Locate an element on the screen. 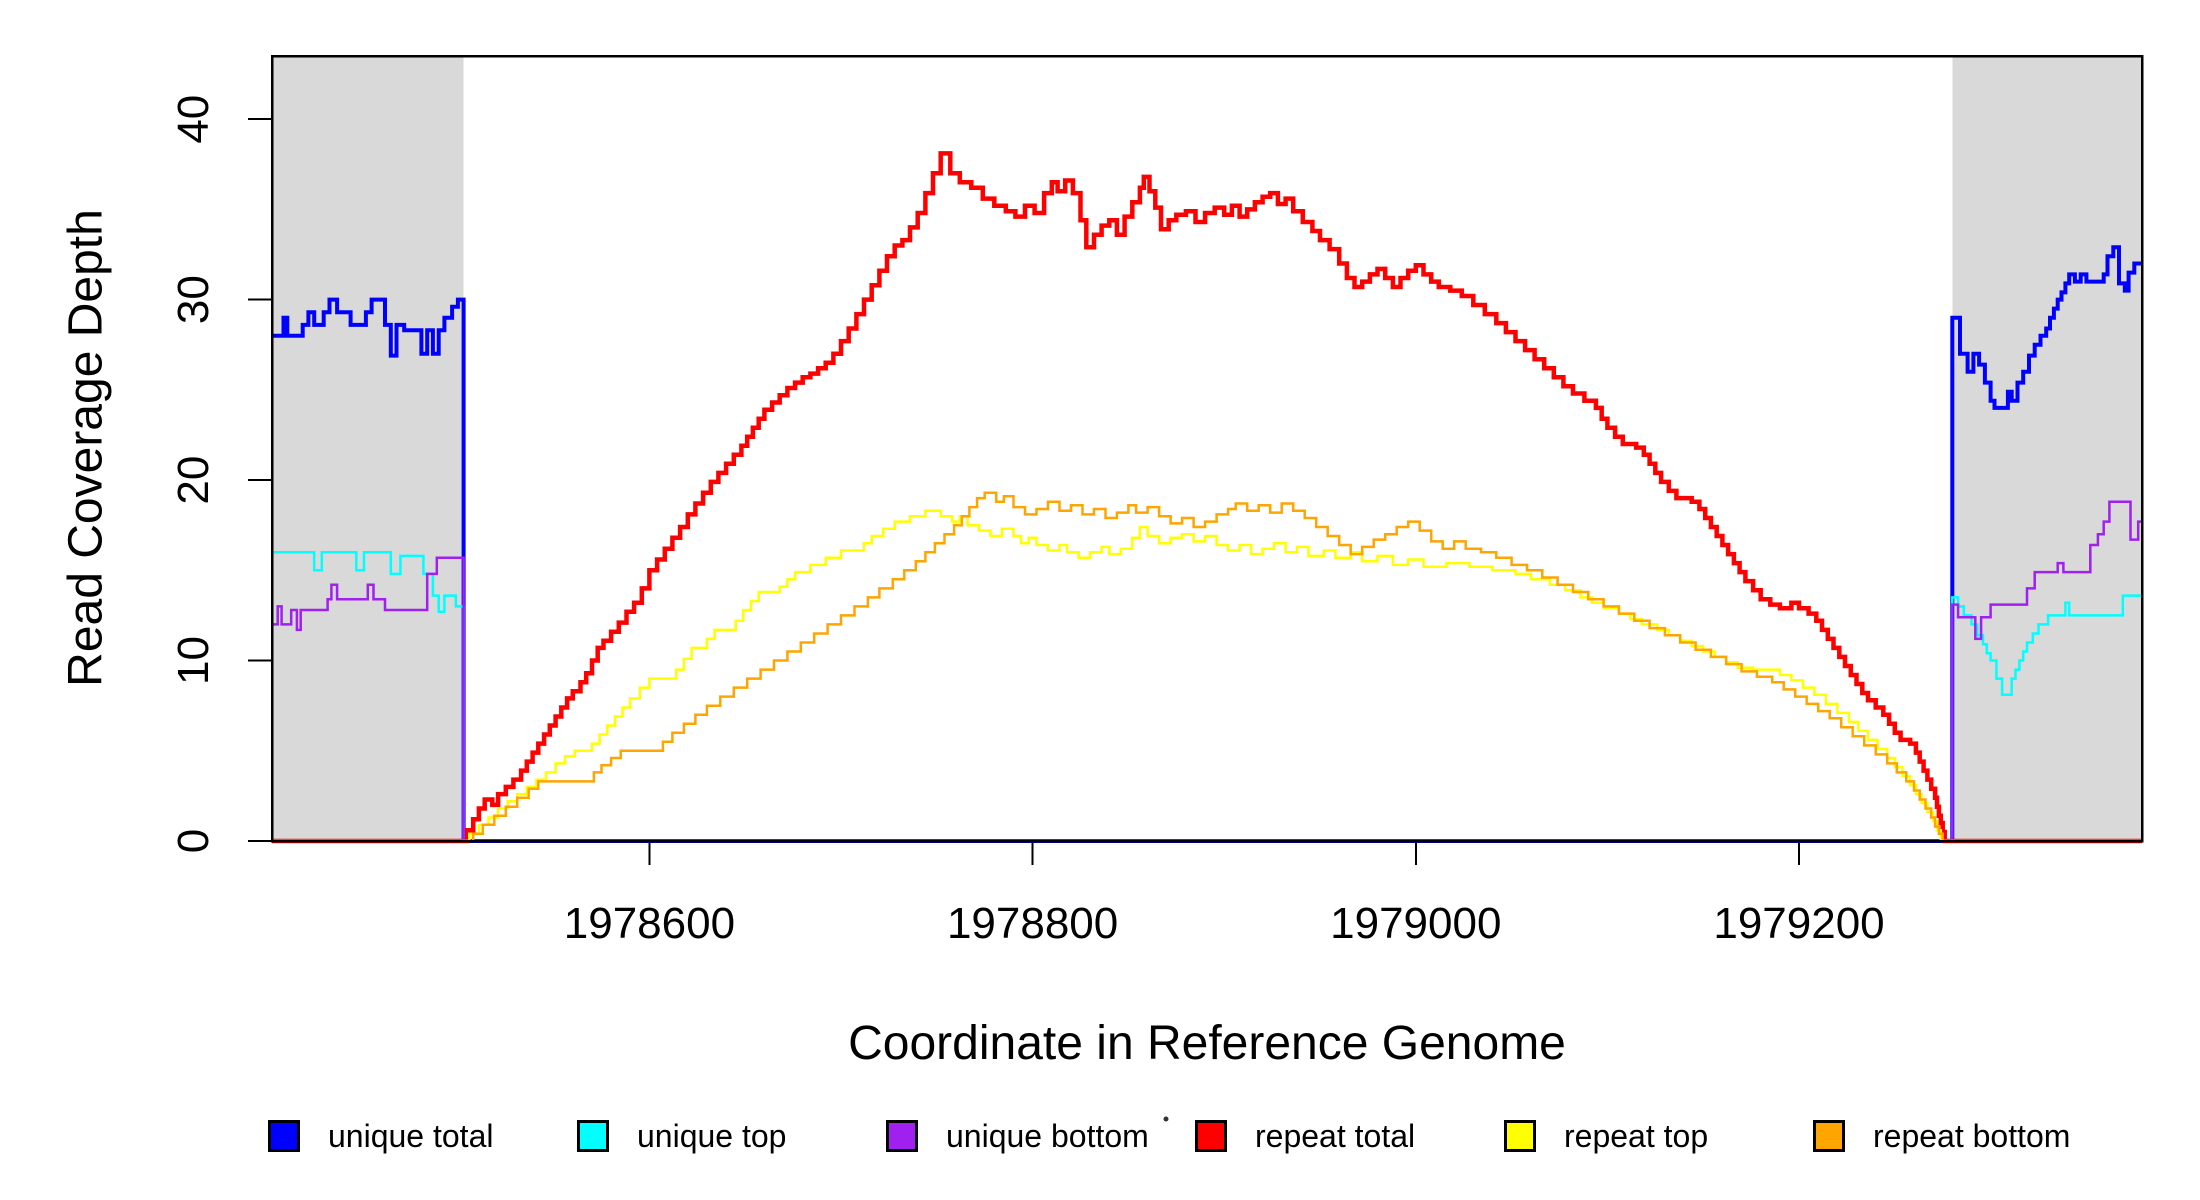  legend-label: unique total is located at coordinates (411, 1135).